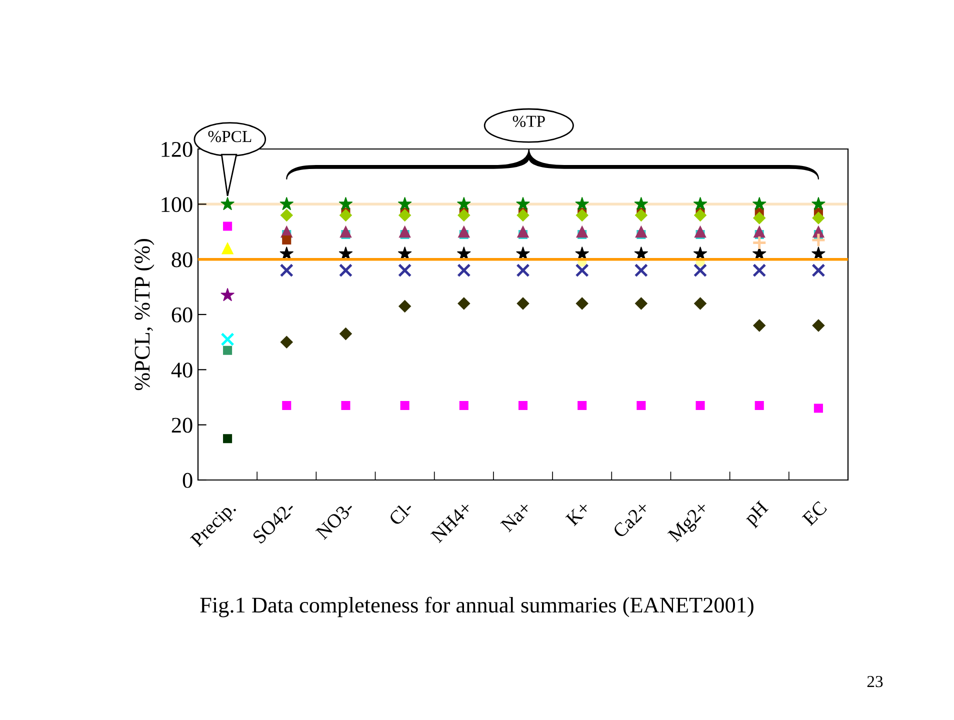 The height and width of the screenshot is (720, 954). I want to click on annotation: %PCL, so click(230, 136).